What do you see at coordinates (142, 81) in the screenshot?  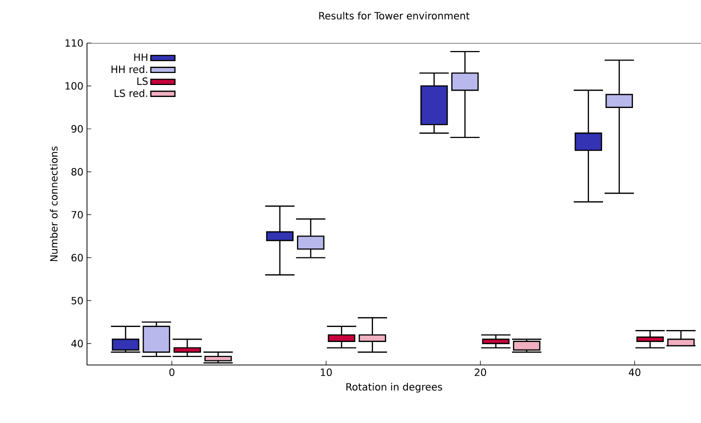 I see `legend-label: LS` at bounding box center [142, 81].